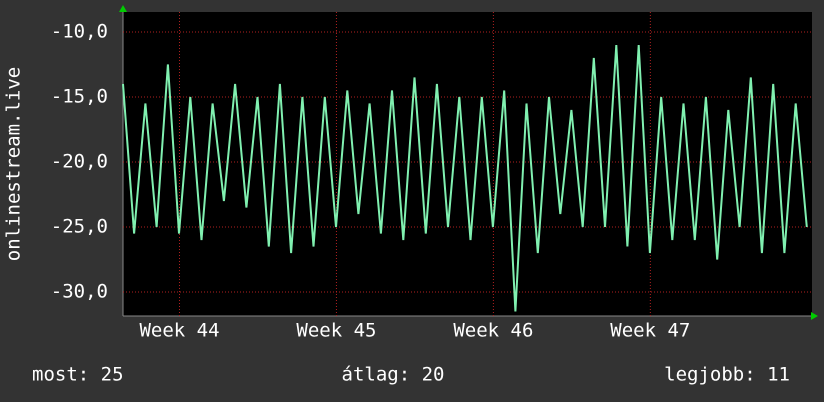 Image resolution: width=824 pixels, height=402 pixels. I want to click on footer-average: átlag: 20, so click(393, 375).